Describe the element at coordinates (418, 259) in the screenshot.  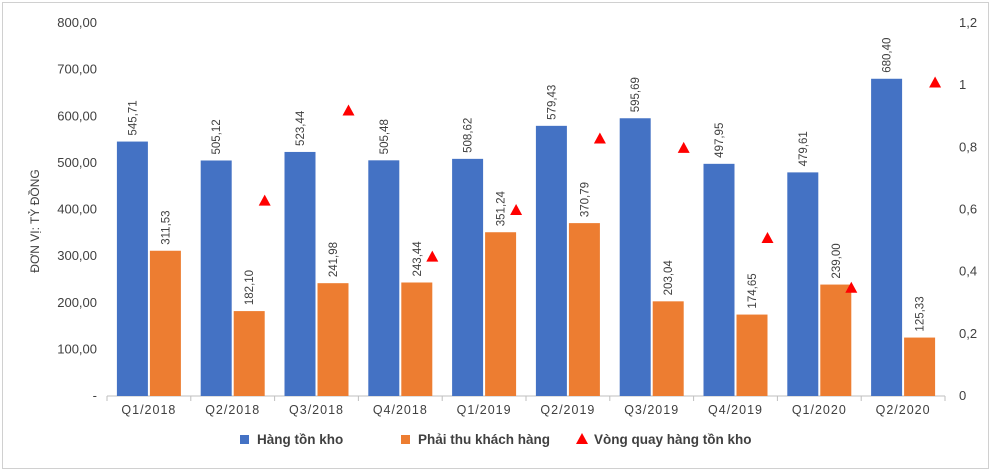
I see `data-label: 243,44` at that location.